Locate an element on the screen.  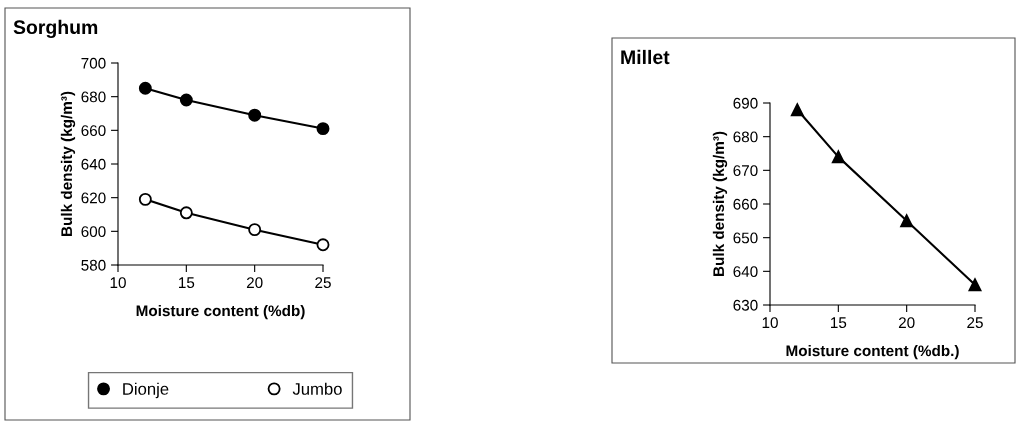
y-tick-label: 620 is located at coordinates (93, 198).